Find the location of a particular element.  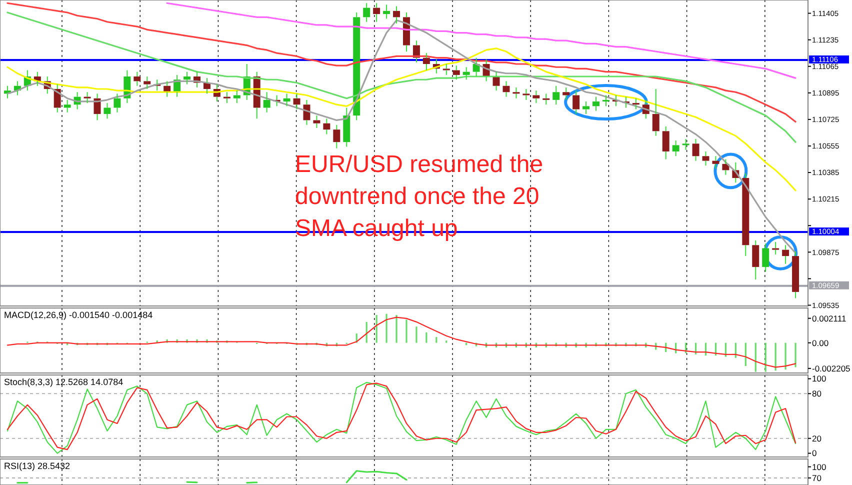

chart-title: Stoch(8,3,3) 12.5268 14.0784 is located at coordinates (64, 382).